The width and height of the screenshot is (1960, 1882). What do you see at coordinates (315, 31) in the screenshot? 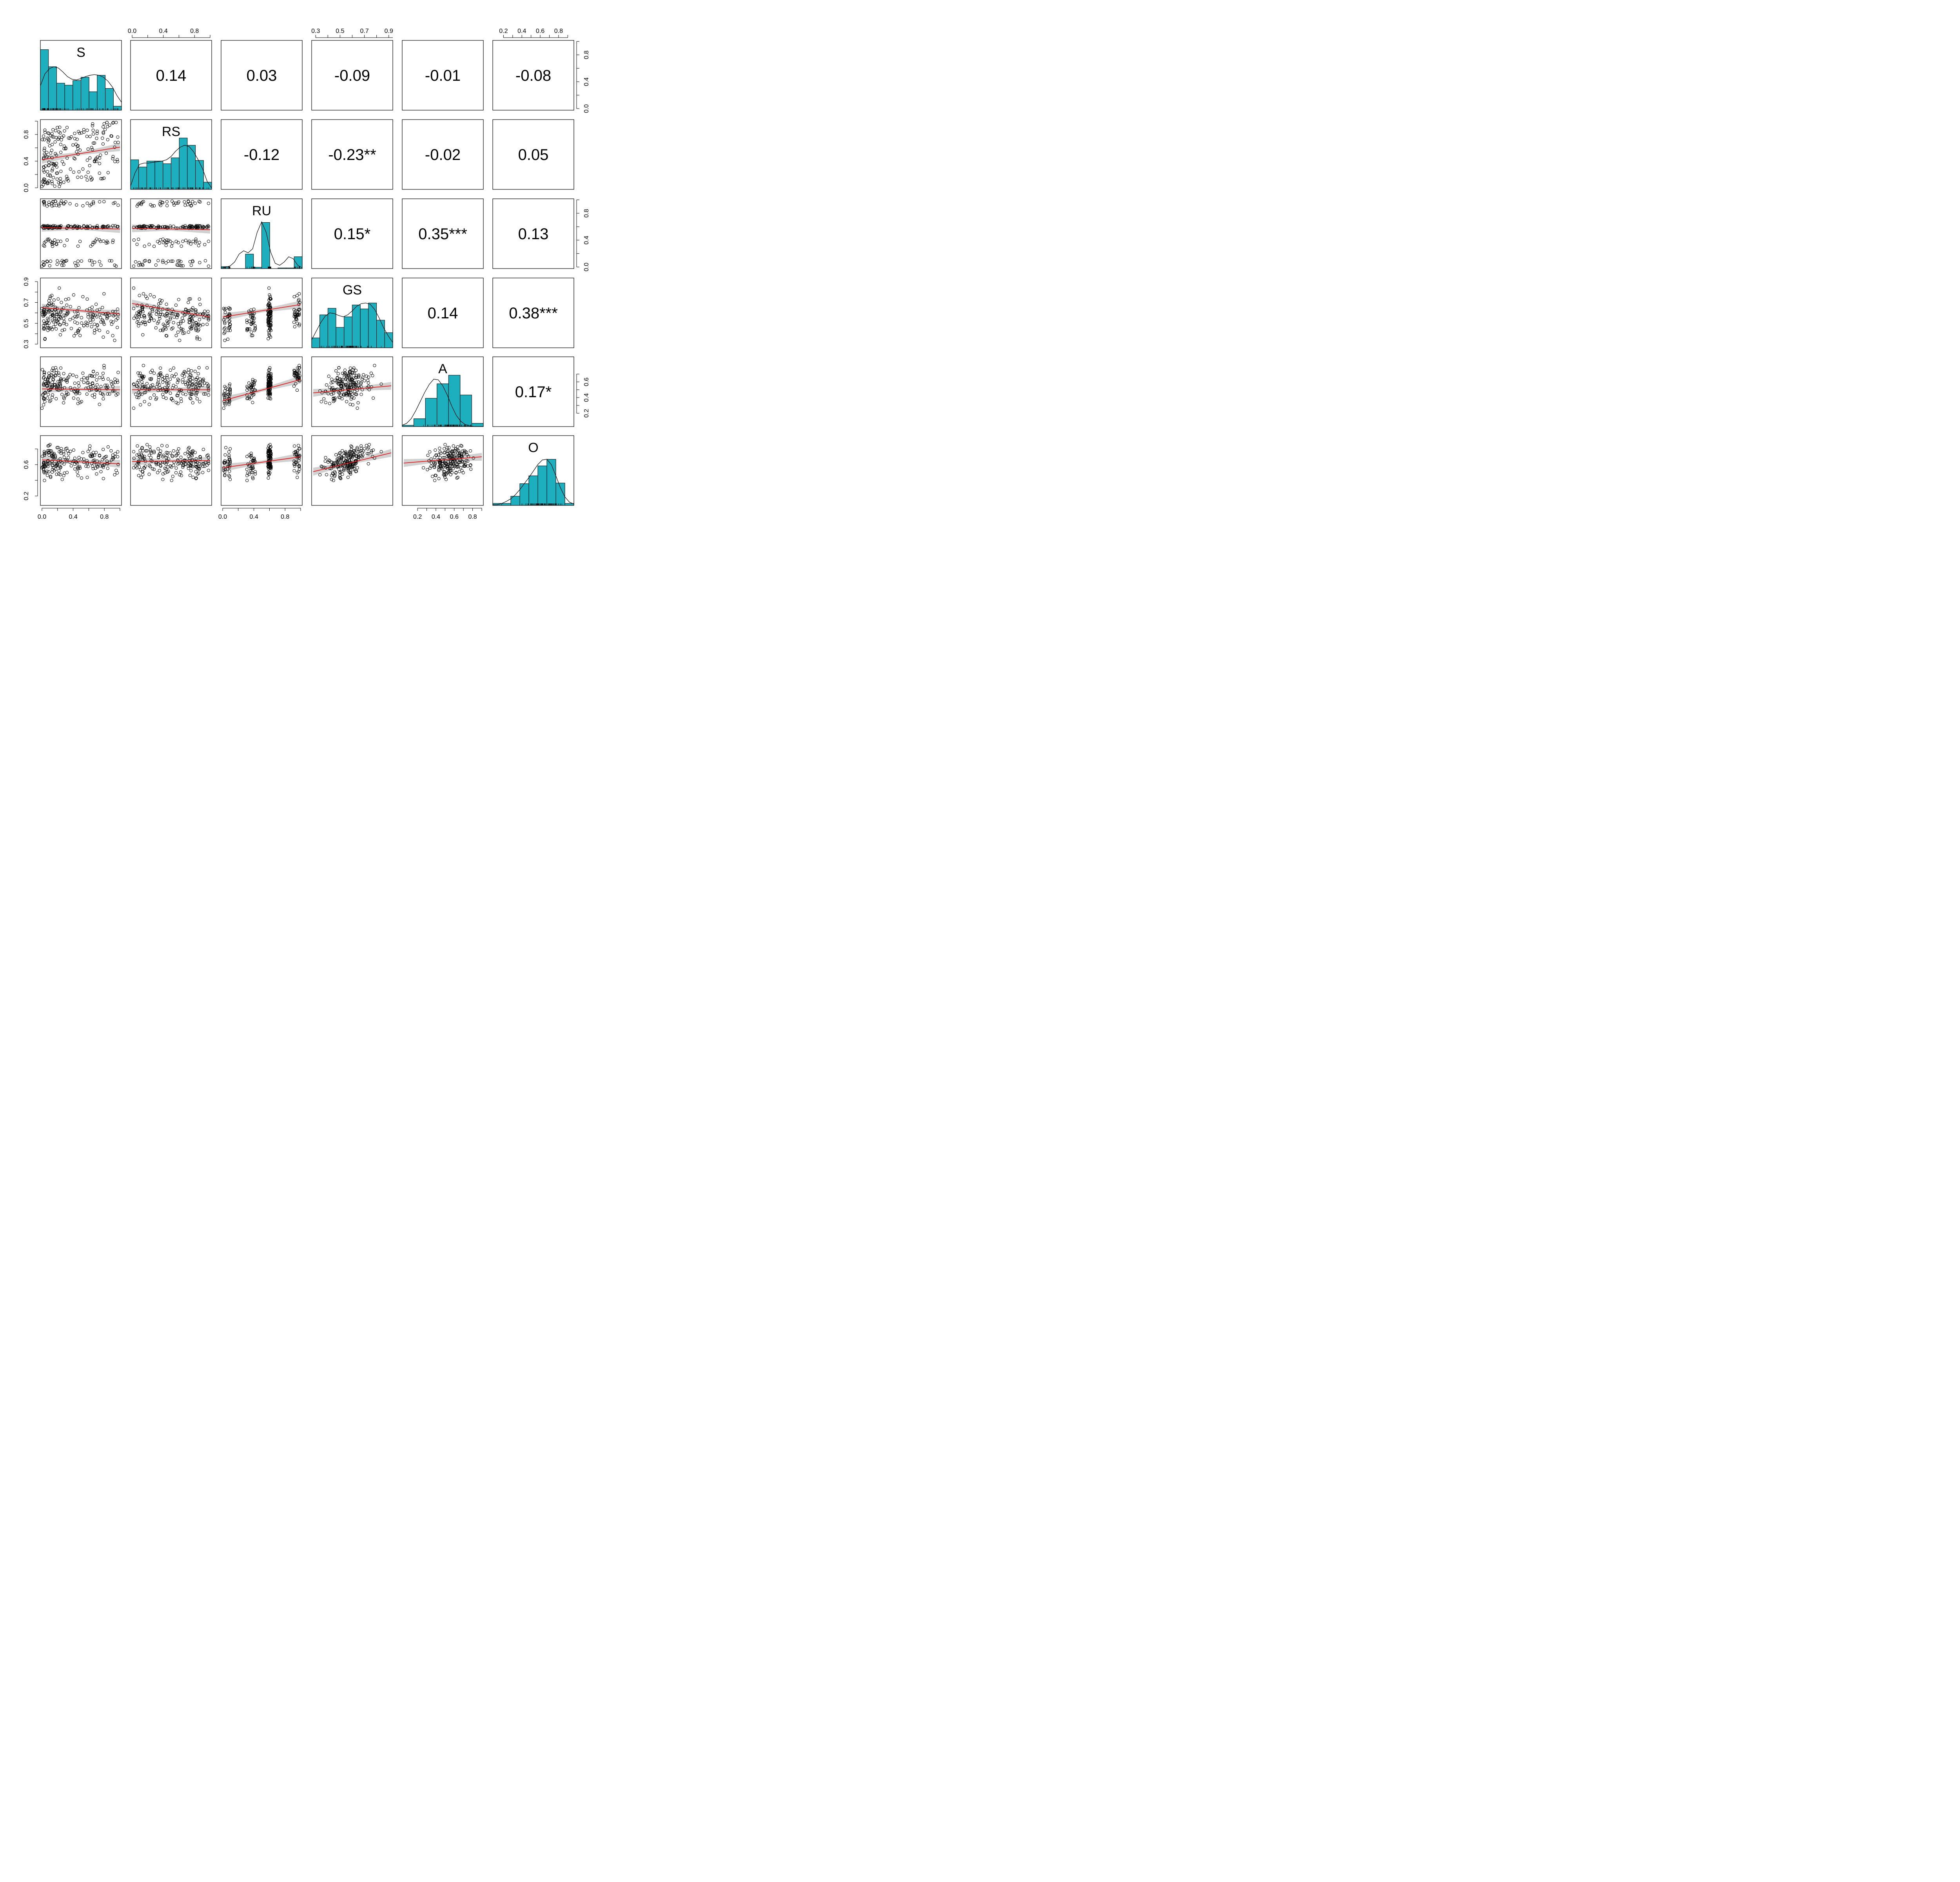
I see `tick-label: 0.3` at bounding box center [315, 31].